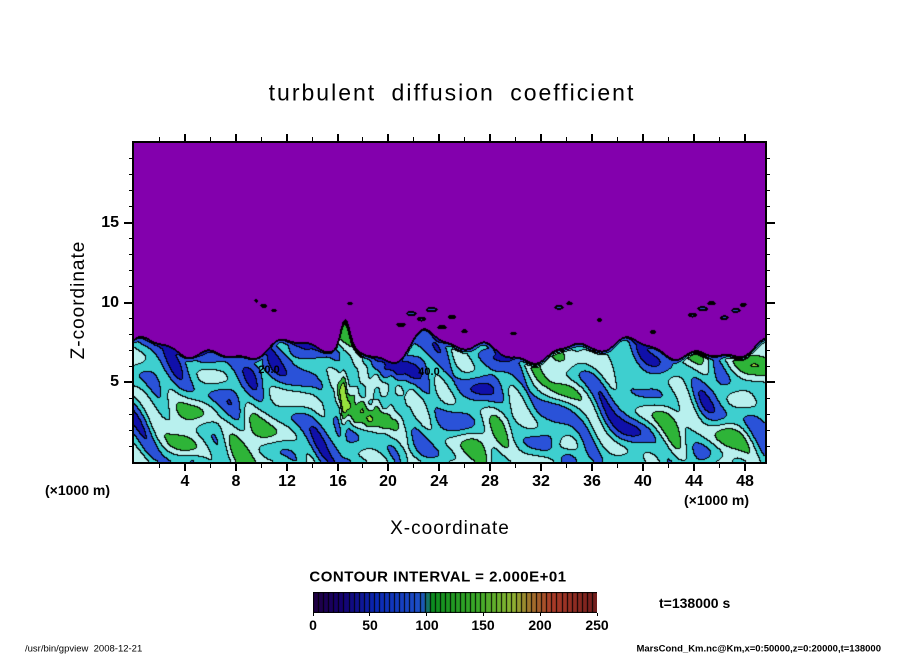 The image size is (904, 654). What do you see at coordinates (287, 481) in the screenshot?
I see `x-tick-label: 12` at bounding box center [287, 481].